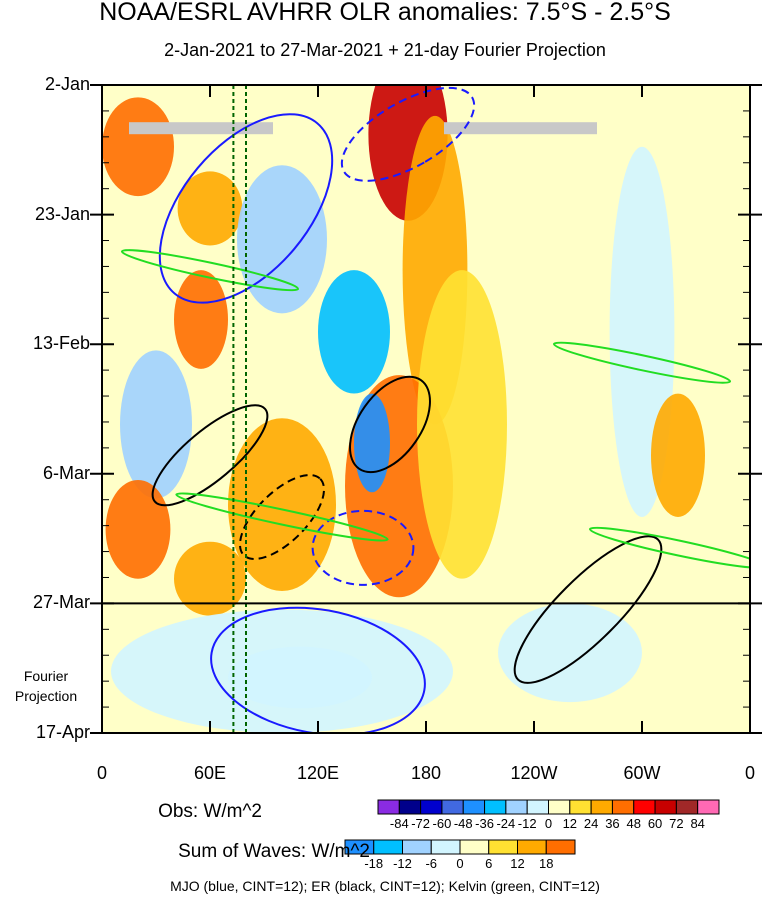  I want to click on y-tick-label: 27-Mar, so click(61, 602).